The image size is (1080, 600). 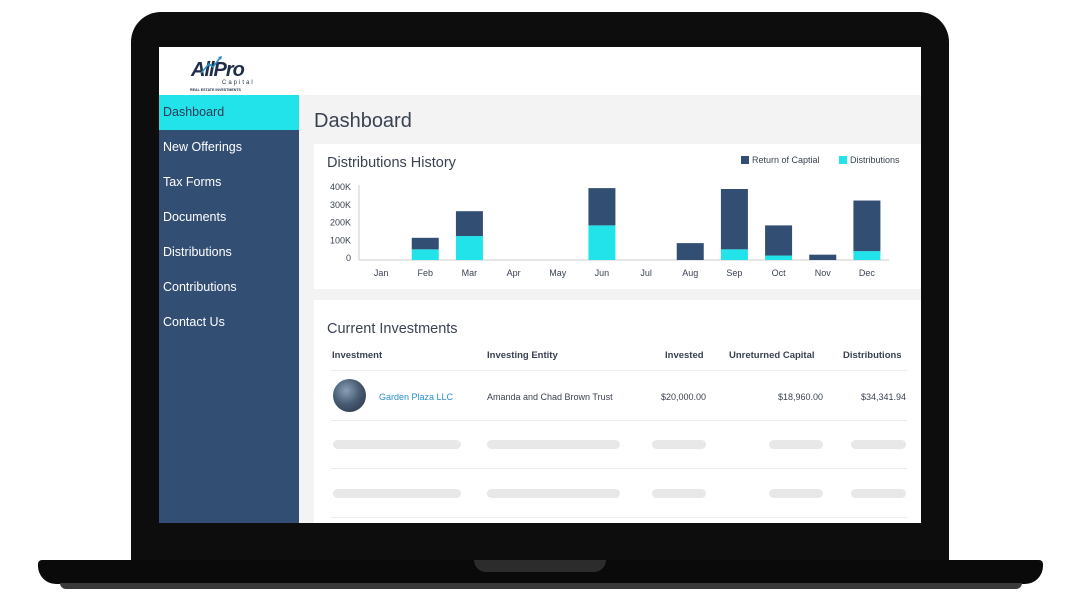 What do you see at coordinates (200, 287) in the screenshot?
I see `sidebar-item-contributions: Contributions` at bounding box center [200, 287].